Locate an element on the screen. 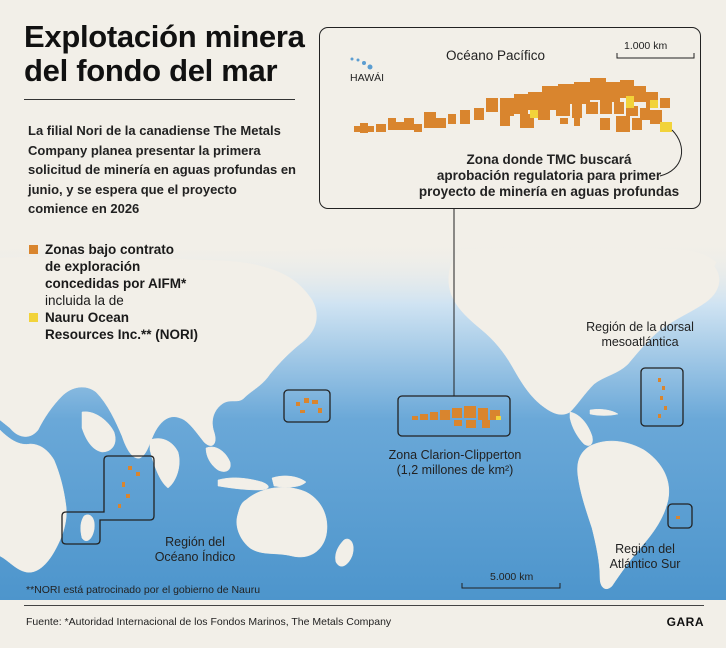 This screenshot has height=648, width=726. cuba is located at coordinates (604, 412).